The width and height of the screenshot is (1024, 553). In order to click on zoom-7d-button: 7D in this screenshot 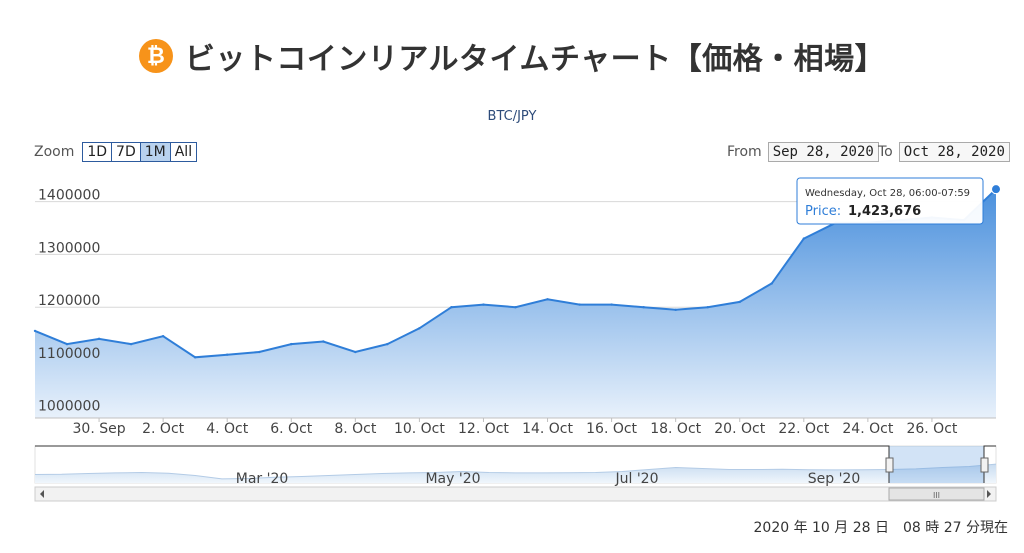, I will do `click(126, 152)`.